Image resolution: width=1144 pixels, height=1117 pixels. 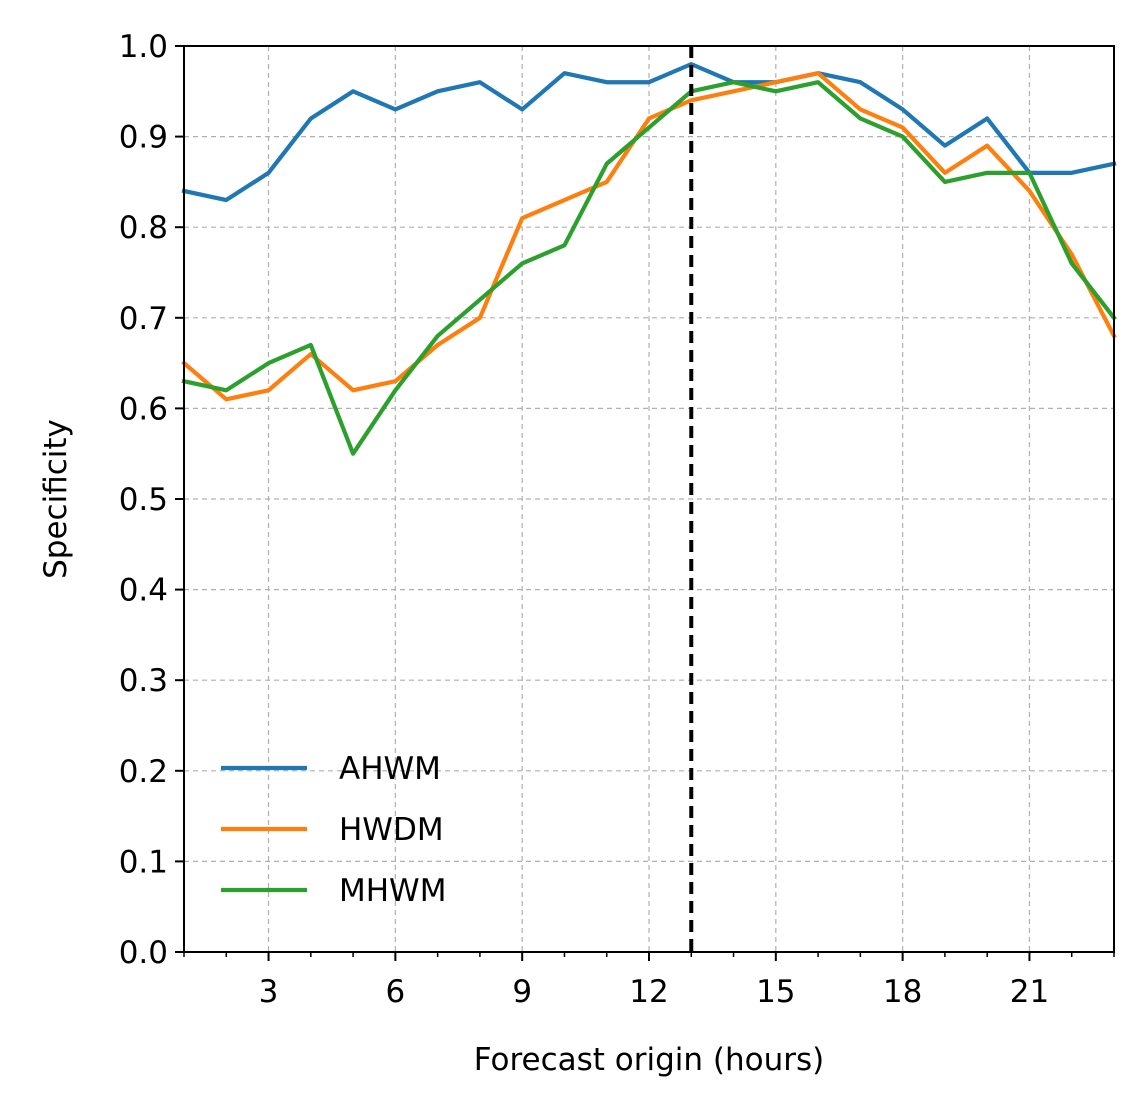 What do you see at coordinates (649, 1060) in the screenshot?
I see `x-axis-label: Forecast origin (hours)` at bounding box center [649, 1060].